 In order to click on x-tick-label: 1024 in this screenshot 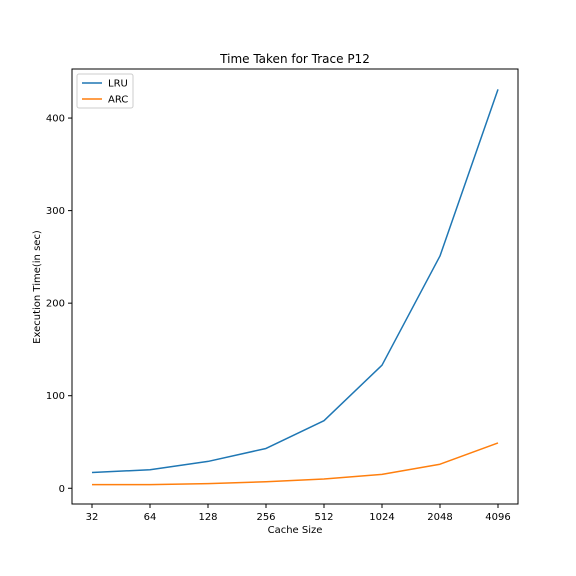, I will do `click(381, 517)`.